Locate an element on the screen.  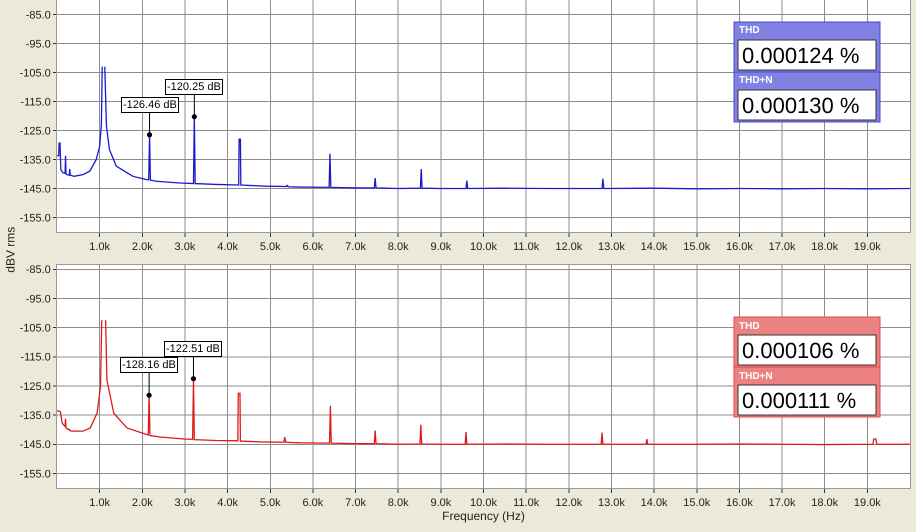
annotation: 0.000130 % is located at coordinates (801, 105).